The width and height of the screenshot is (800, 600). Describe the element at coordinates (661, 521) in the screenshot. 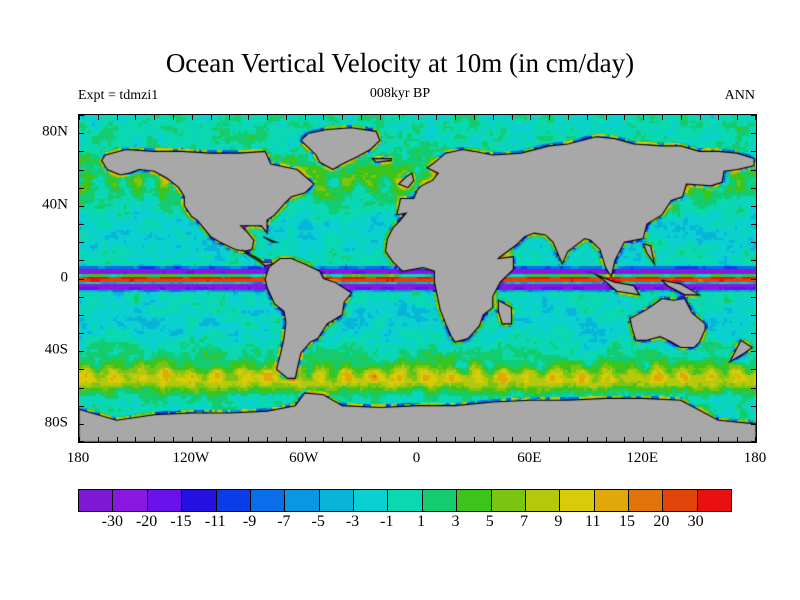

I see `colorbar-tick-label: 20` at that location.